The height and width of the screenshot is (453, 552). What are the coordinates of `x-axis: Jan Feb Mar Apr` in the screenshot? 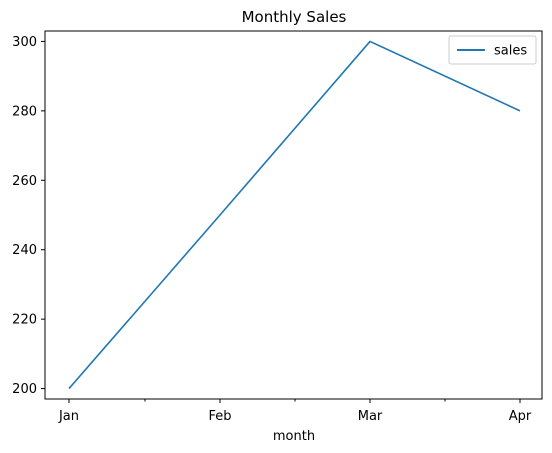 It's located at (295, 411).